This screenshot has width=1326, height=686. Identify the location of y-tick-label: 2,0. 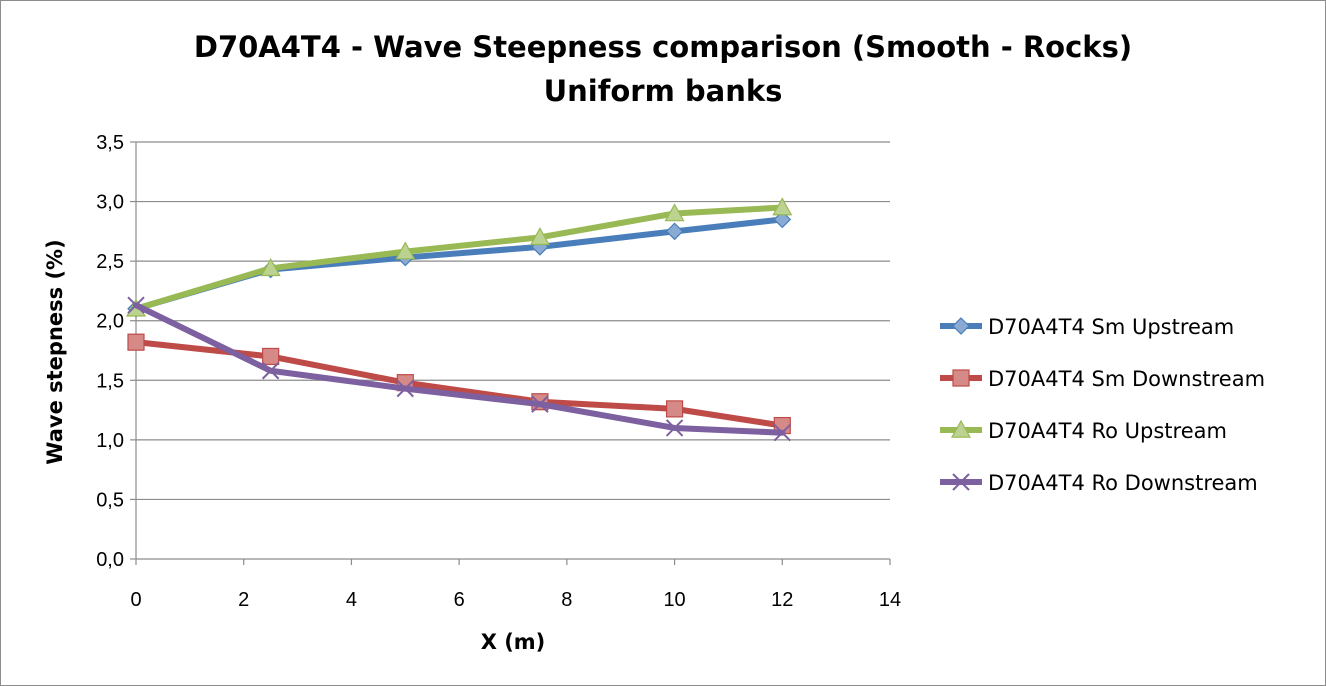
(110, 322).